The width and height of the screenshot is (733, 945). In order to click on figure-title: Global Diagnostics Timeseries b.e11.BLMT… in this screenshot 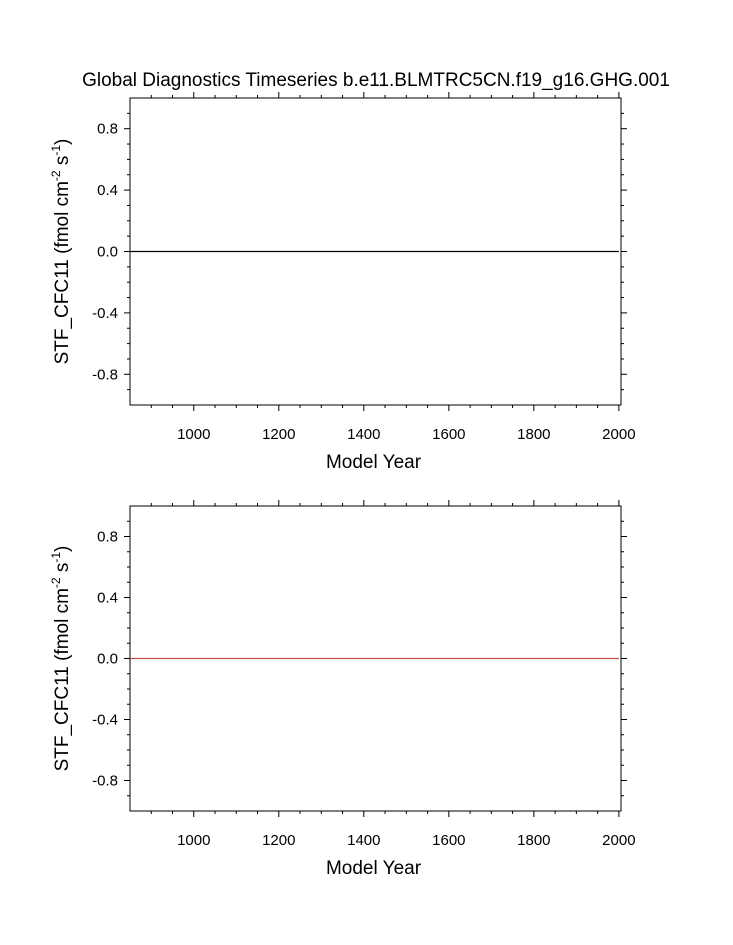, I will do `click(376, 80)`.